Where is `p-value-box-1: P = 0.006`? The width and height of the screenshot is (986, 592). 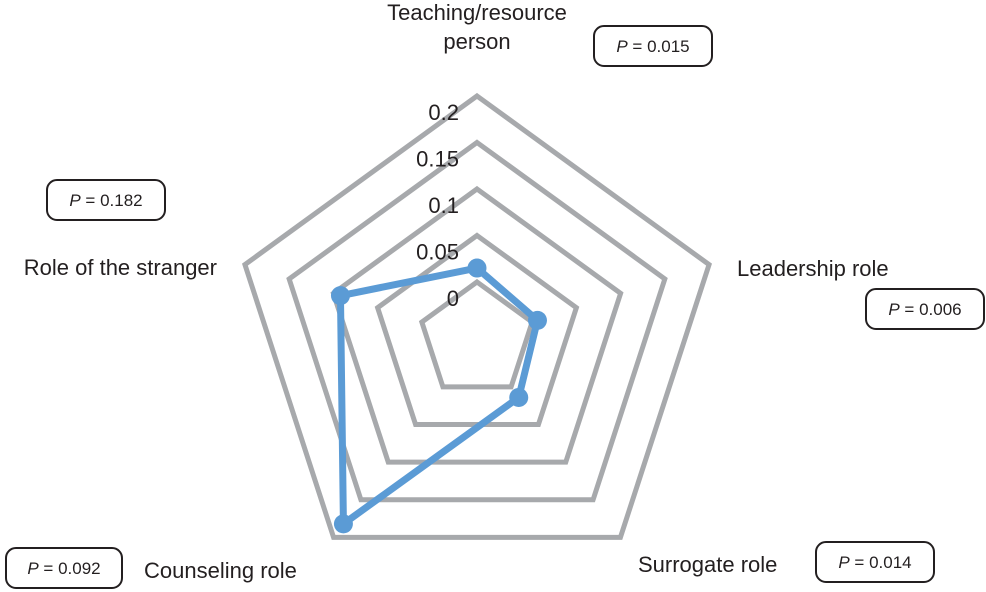 p-value-box-1: P = 0.006 is located at coordinates (925, 309).